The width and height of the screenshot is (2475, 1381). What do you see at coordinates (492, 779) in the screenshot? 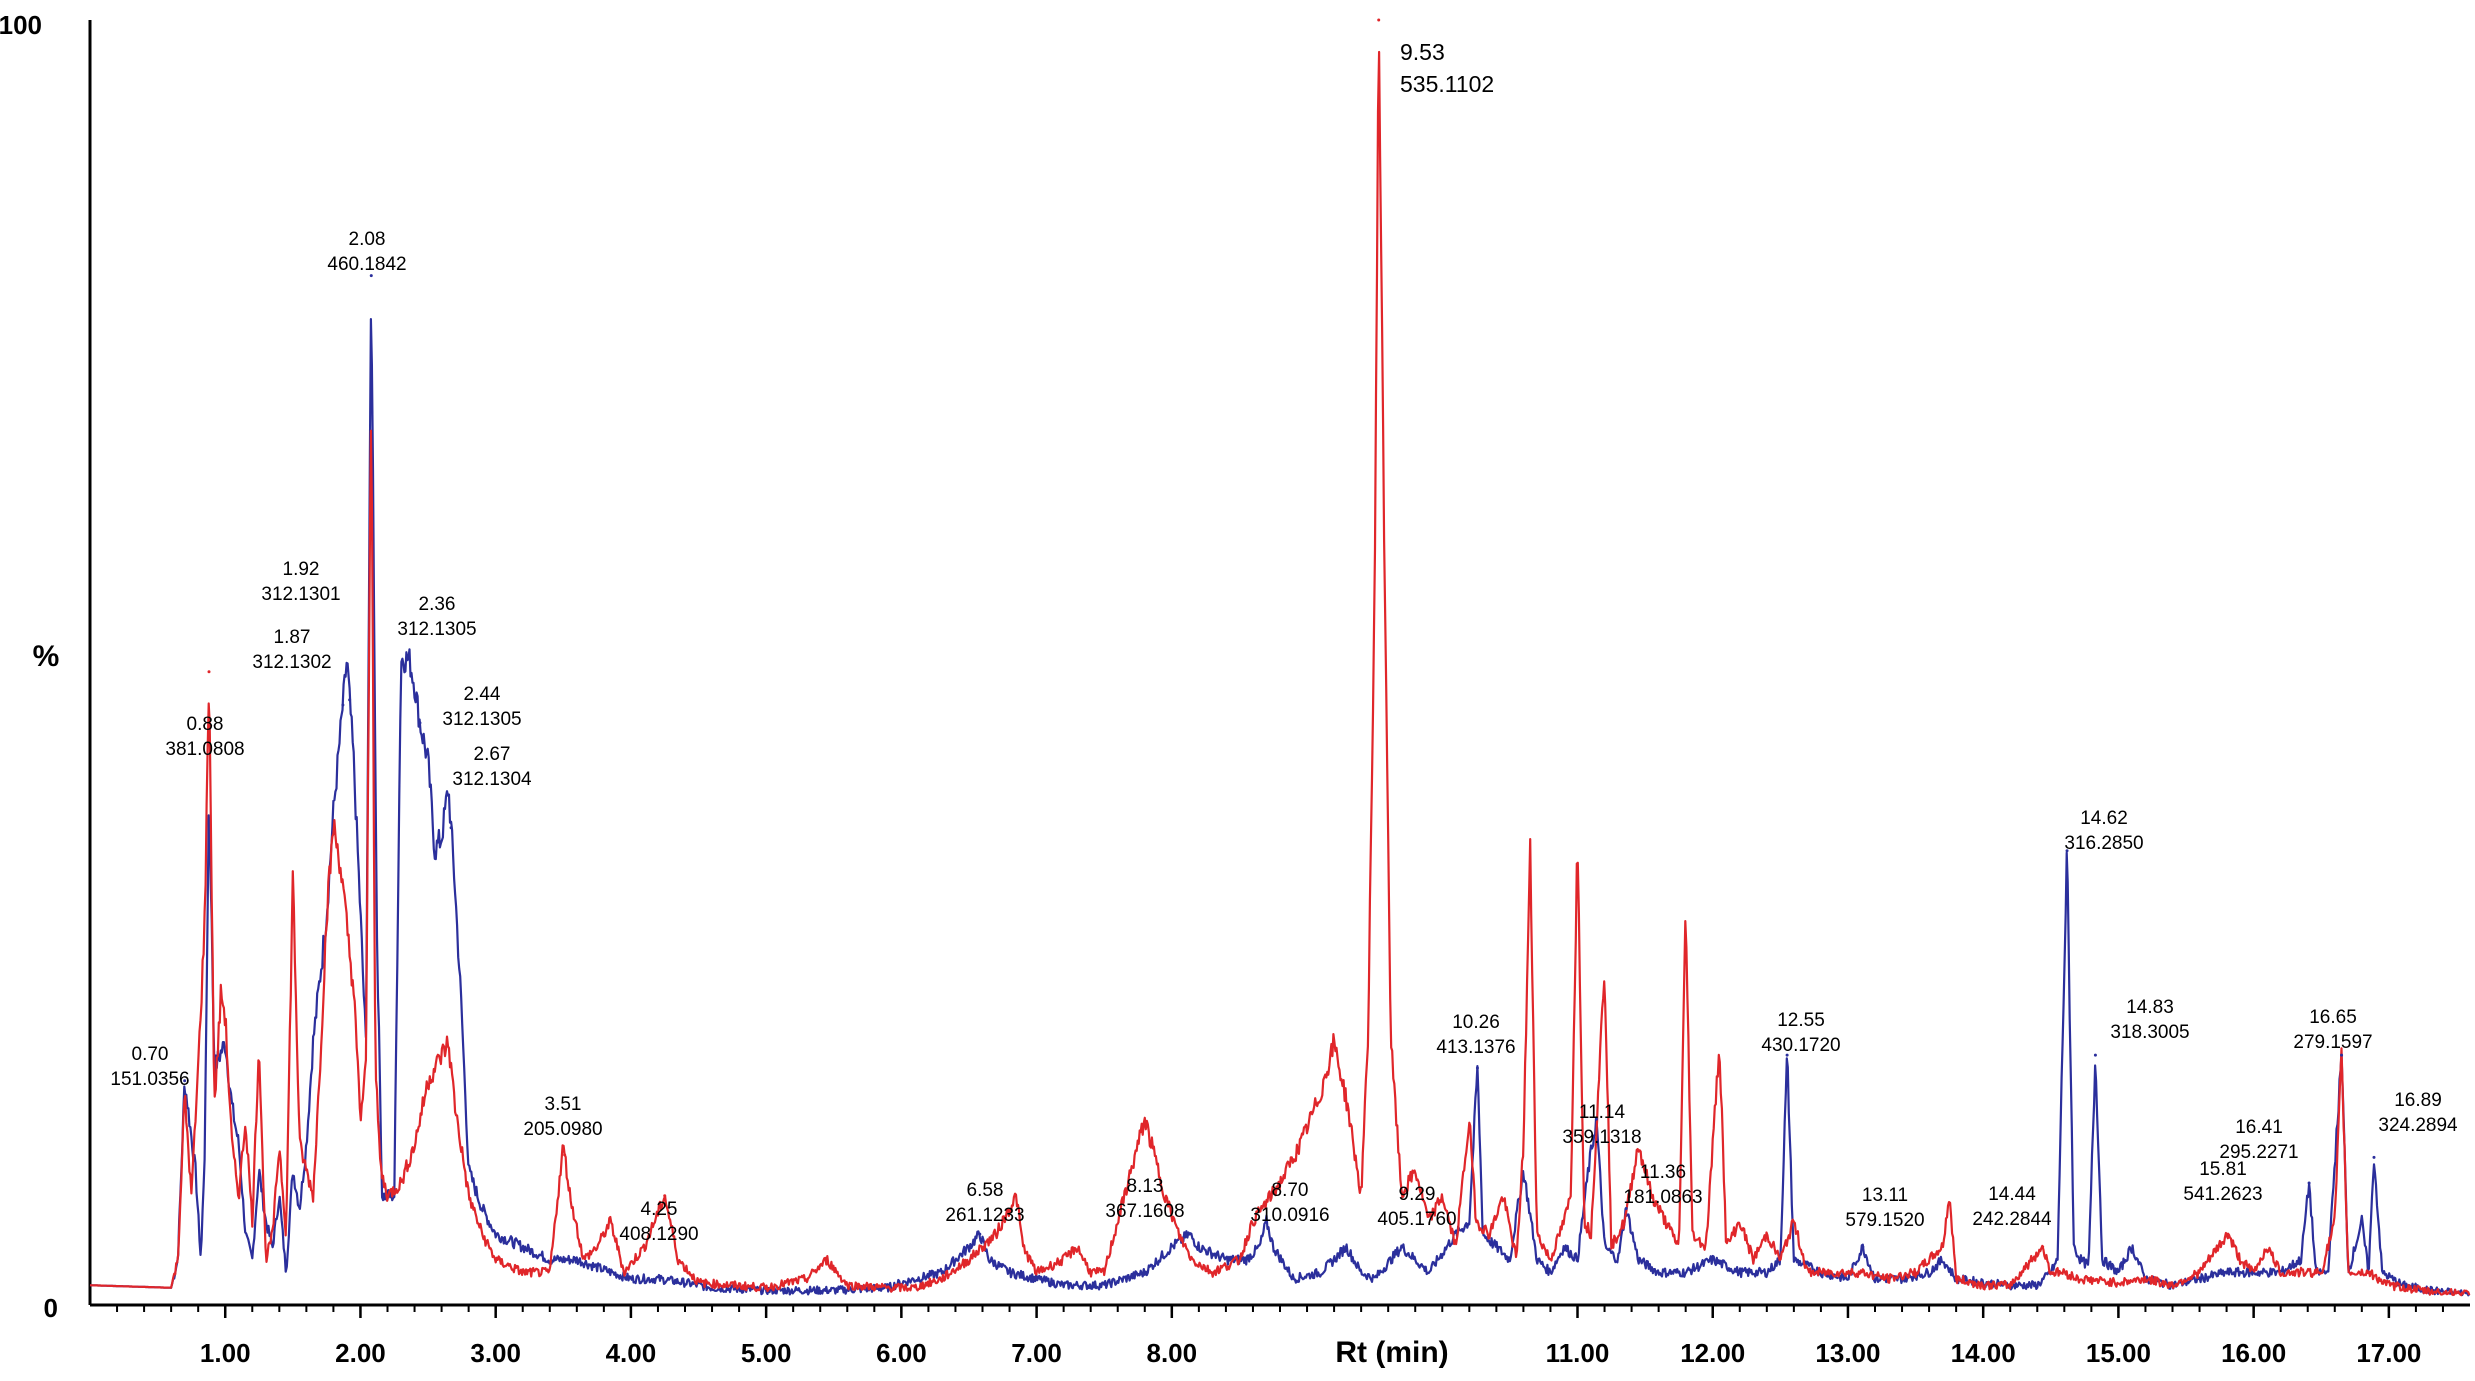
I see `peak-label-mz: 312.1304` at bounding box center [492, 779].